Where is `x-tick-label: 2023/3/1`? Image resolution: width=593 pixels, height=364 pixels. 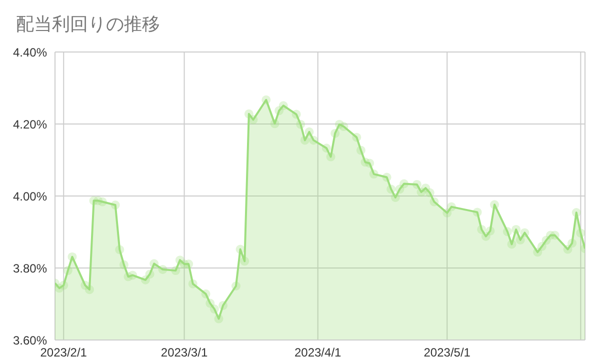 x-tick-label: 2023/3/1 is located at coordinates (184, 353).